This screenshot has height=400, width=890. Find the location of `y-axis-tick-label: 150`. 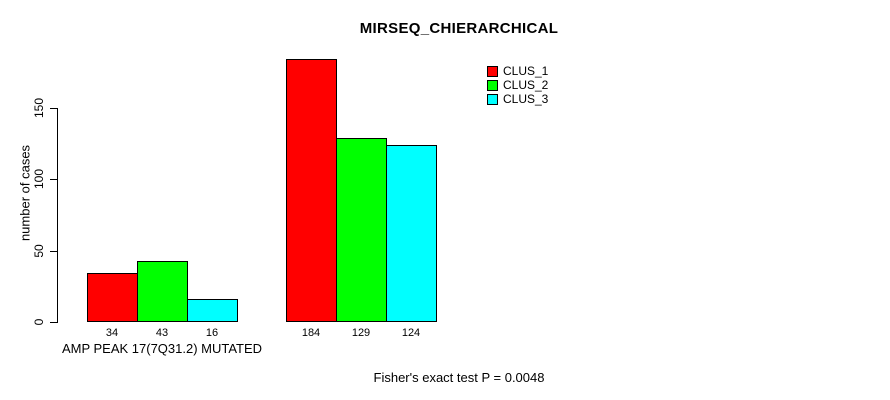

y-axis-tick-label: 150 is located at coordinates (39, 108).